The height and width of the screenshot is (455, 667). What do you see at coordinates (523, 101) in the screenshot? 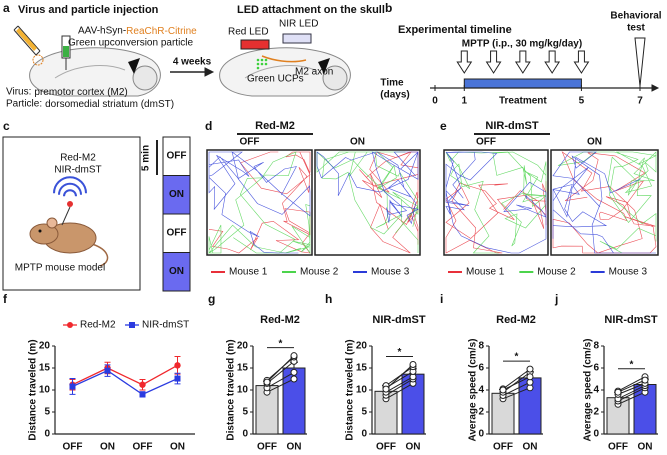
I see `treatment-label: Treatment` at bounding box center [523, 101].